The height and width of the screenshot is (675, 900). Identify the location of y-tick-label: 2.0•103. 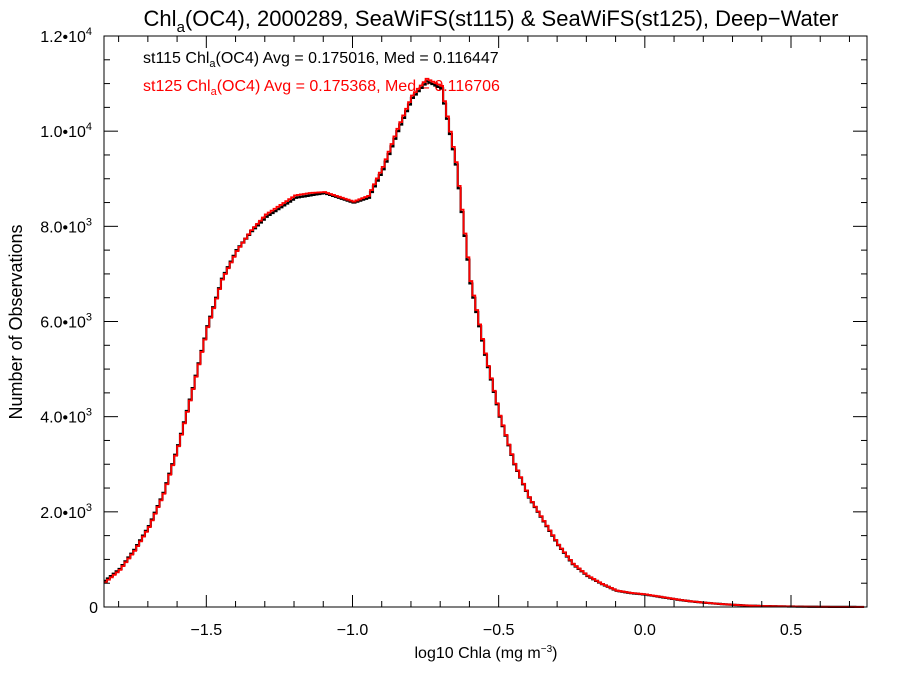
(66, 512).